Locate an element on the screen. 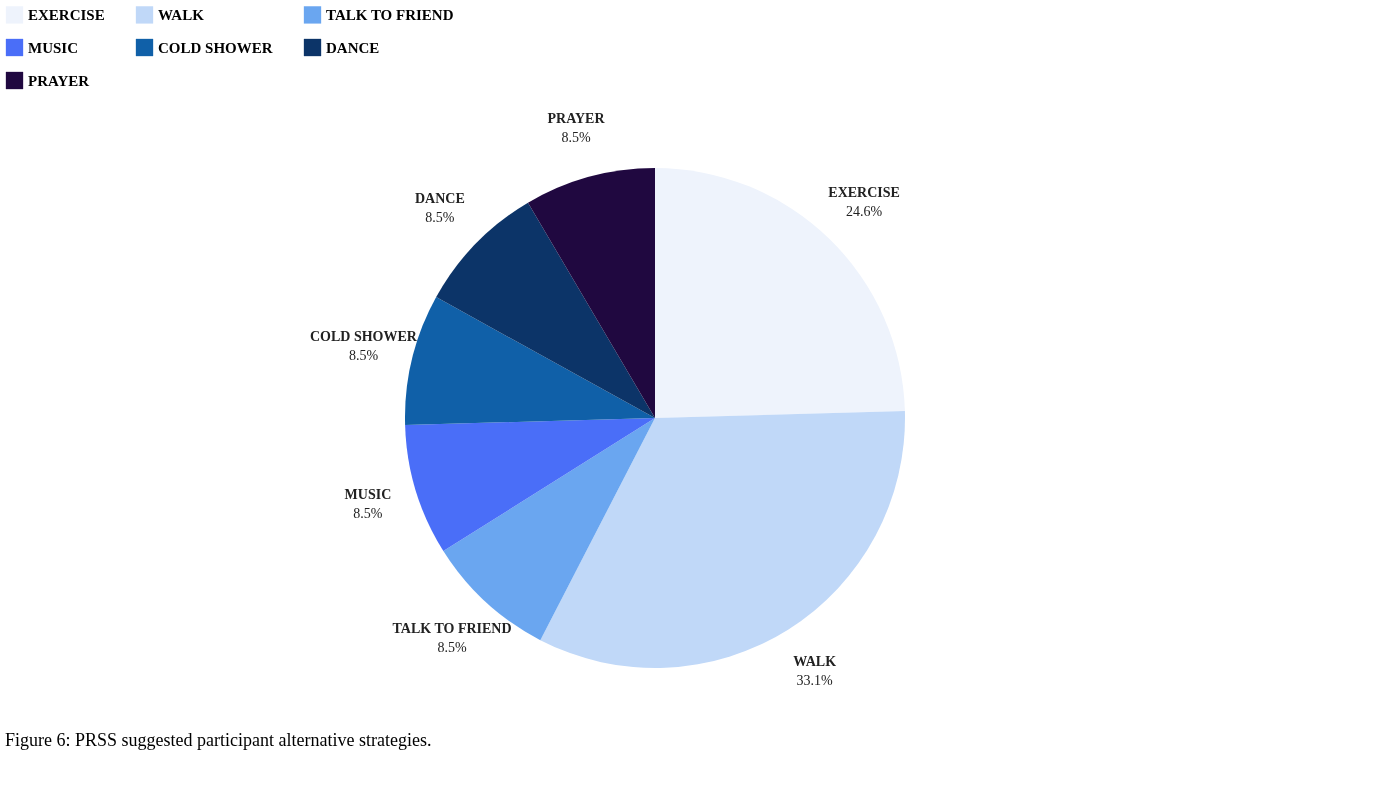 The image size is (1373, 802). legend-label: PRAYER is located at coordinates (59, 80).